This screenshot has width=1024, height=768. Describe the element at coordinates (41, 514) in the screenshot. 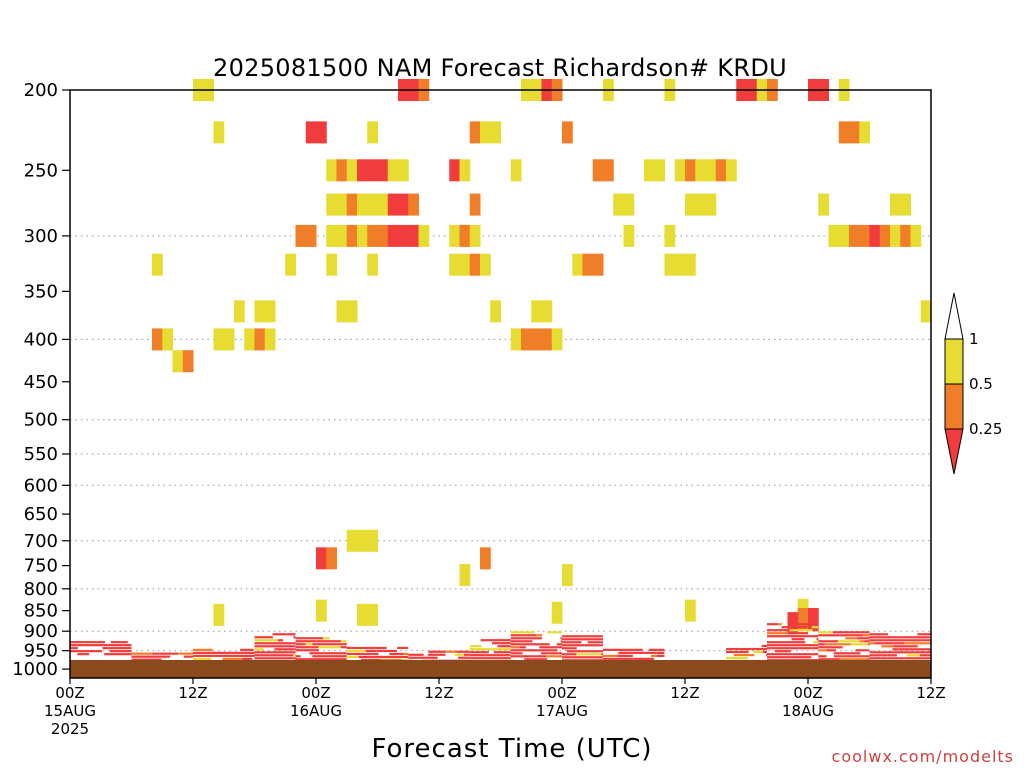

I see `y-tick-label: 650` at that location.